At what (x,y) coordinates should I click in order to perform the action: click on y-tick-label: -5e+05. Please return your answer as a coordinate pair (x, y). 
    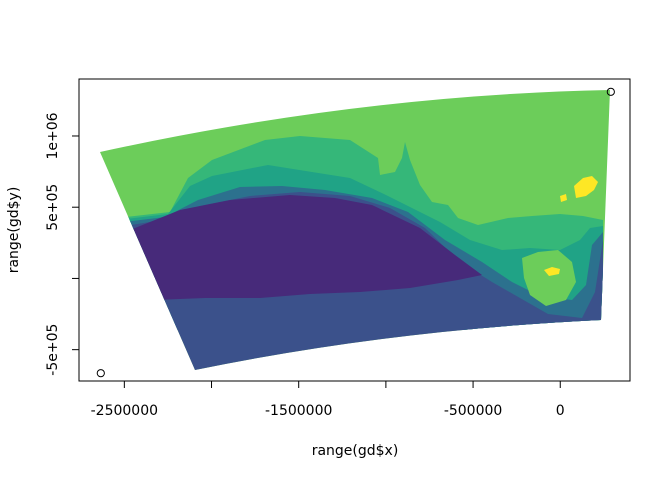
    Looking at the image, I should click on (53, 350).